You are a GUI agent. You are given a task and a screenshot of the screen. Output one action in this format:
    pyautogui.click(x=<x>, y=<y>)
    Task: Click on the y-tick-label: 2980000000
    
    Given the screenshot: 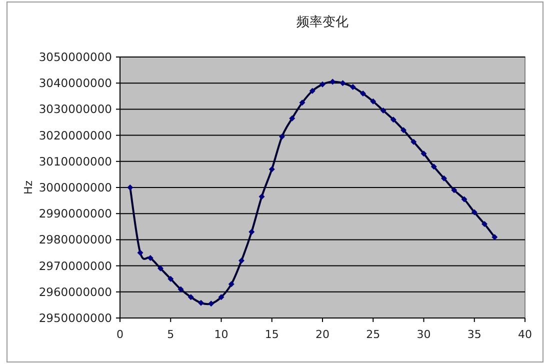 What is the action you would take?
    pyautogui.click(x=75, y=239)
    